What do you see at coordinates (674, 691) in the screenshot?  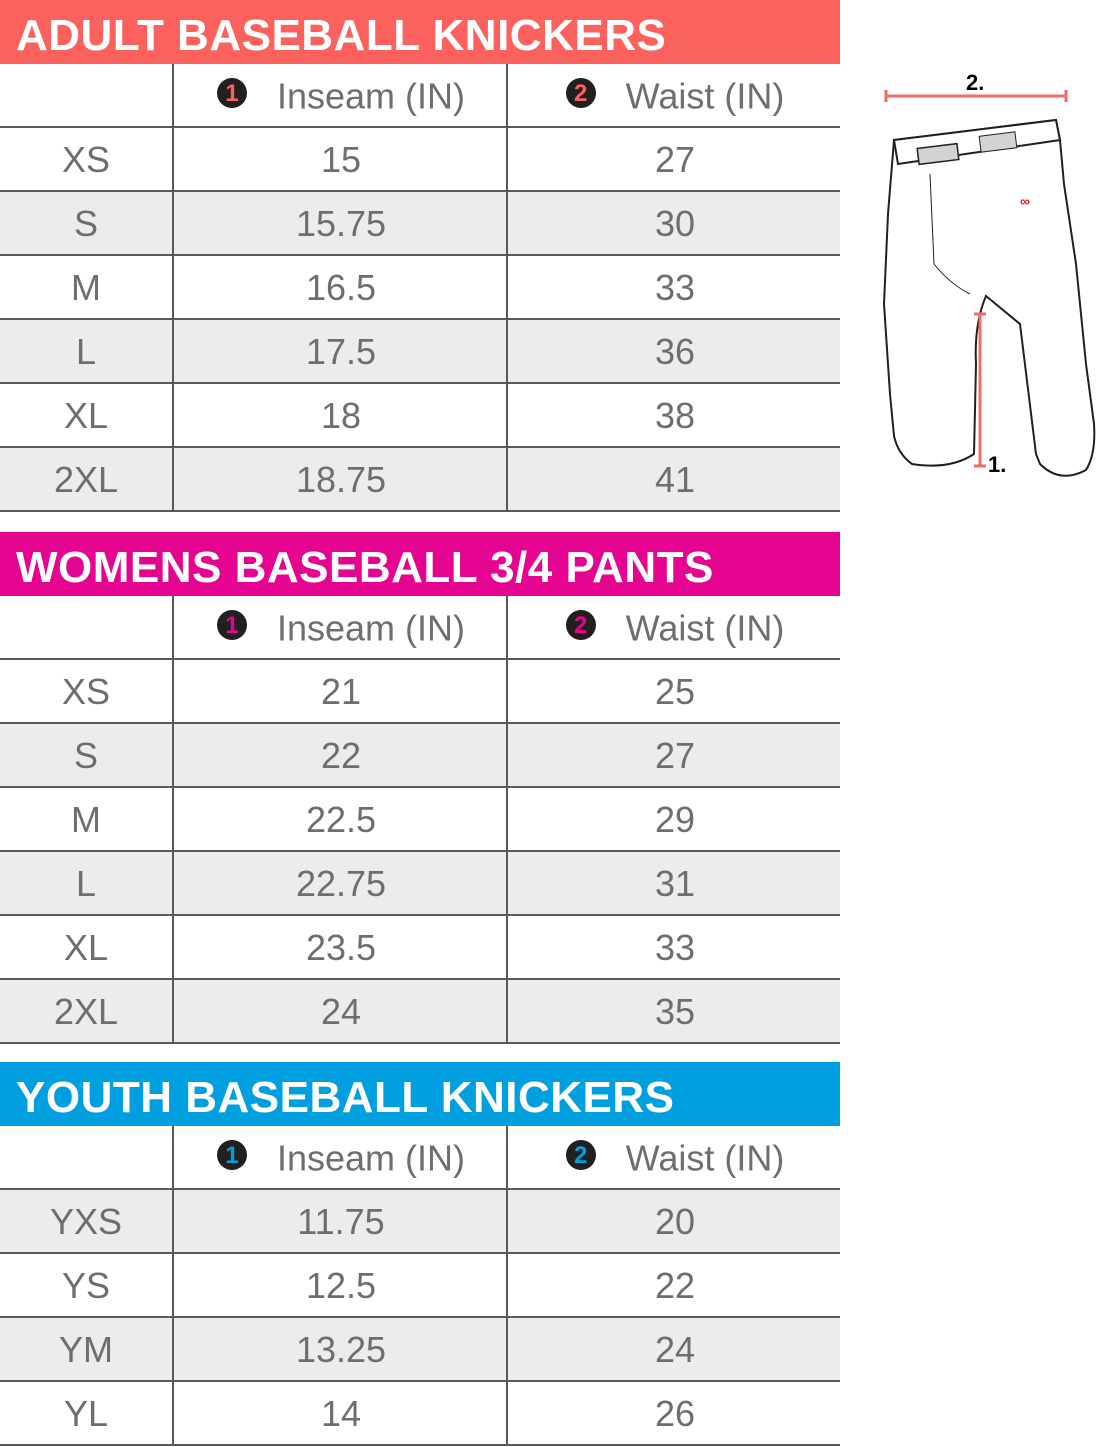 I see `value-cell: 25` at bounding box center [674, 691].